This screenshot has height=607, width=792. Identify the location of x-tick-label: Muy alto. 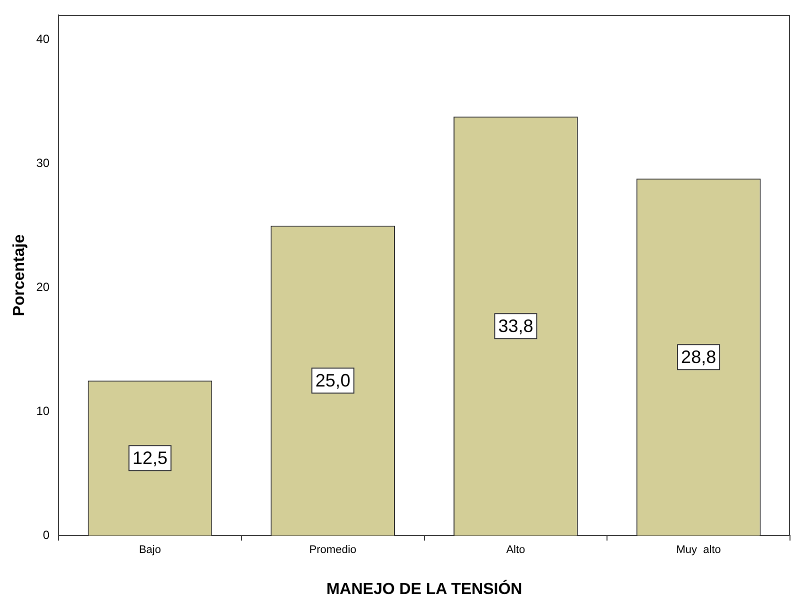
(698, 550).